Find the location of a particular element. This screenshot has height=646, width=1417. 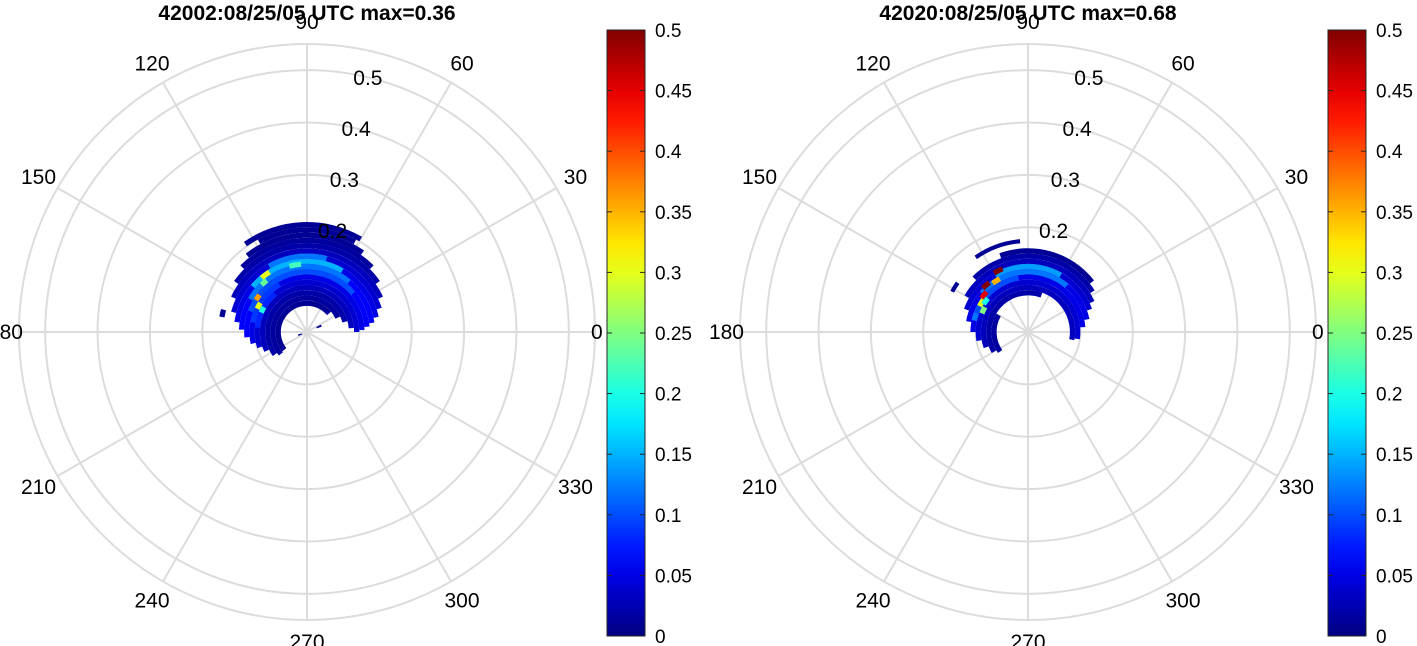

chart-title: 42002:08/25/05 UTC max=0.36 is located at coordinates (306, 13).